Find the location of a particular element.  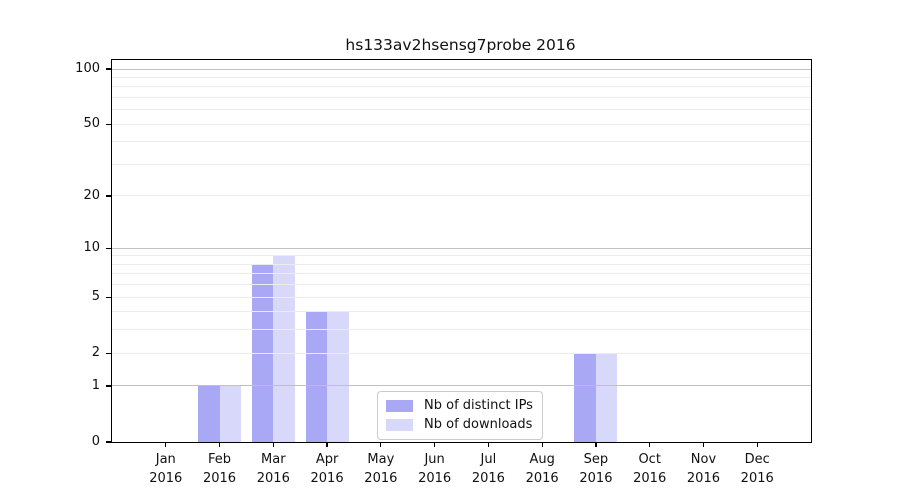

y-tick-label: 0 is located at coordinates (95, 441).